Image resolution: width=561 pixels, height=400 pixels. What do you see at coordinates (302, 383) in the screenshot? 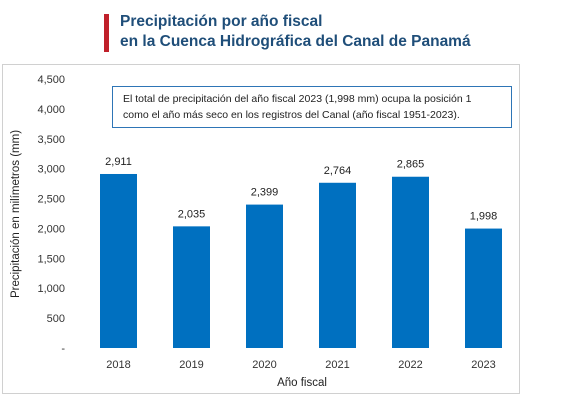
I see `x-axis-label: Año fiscal` at bounding box center [302, 383].